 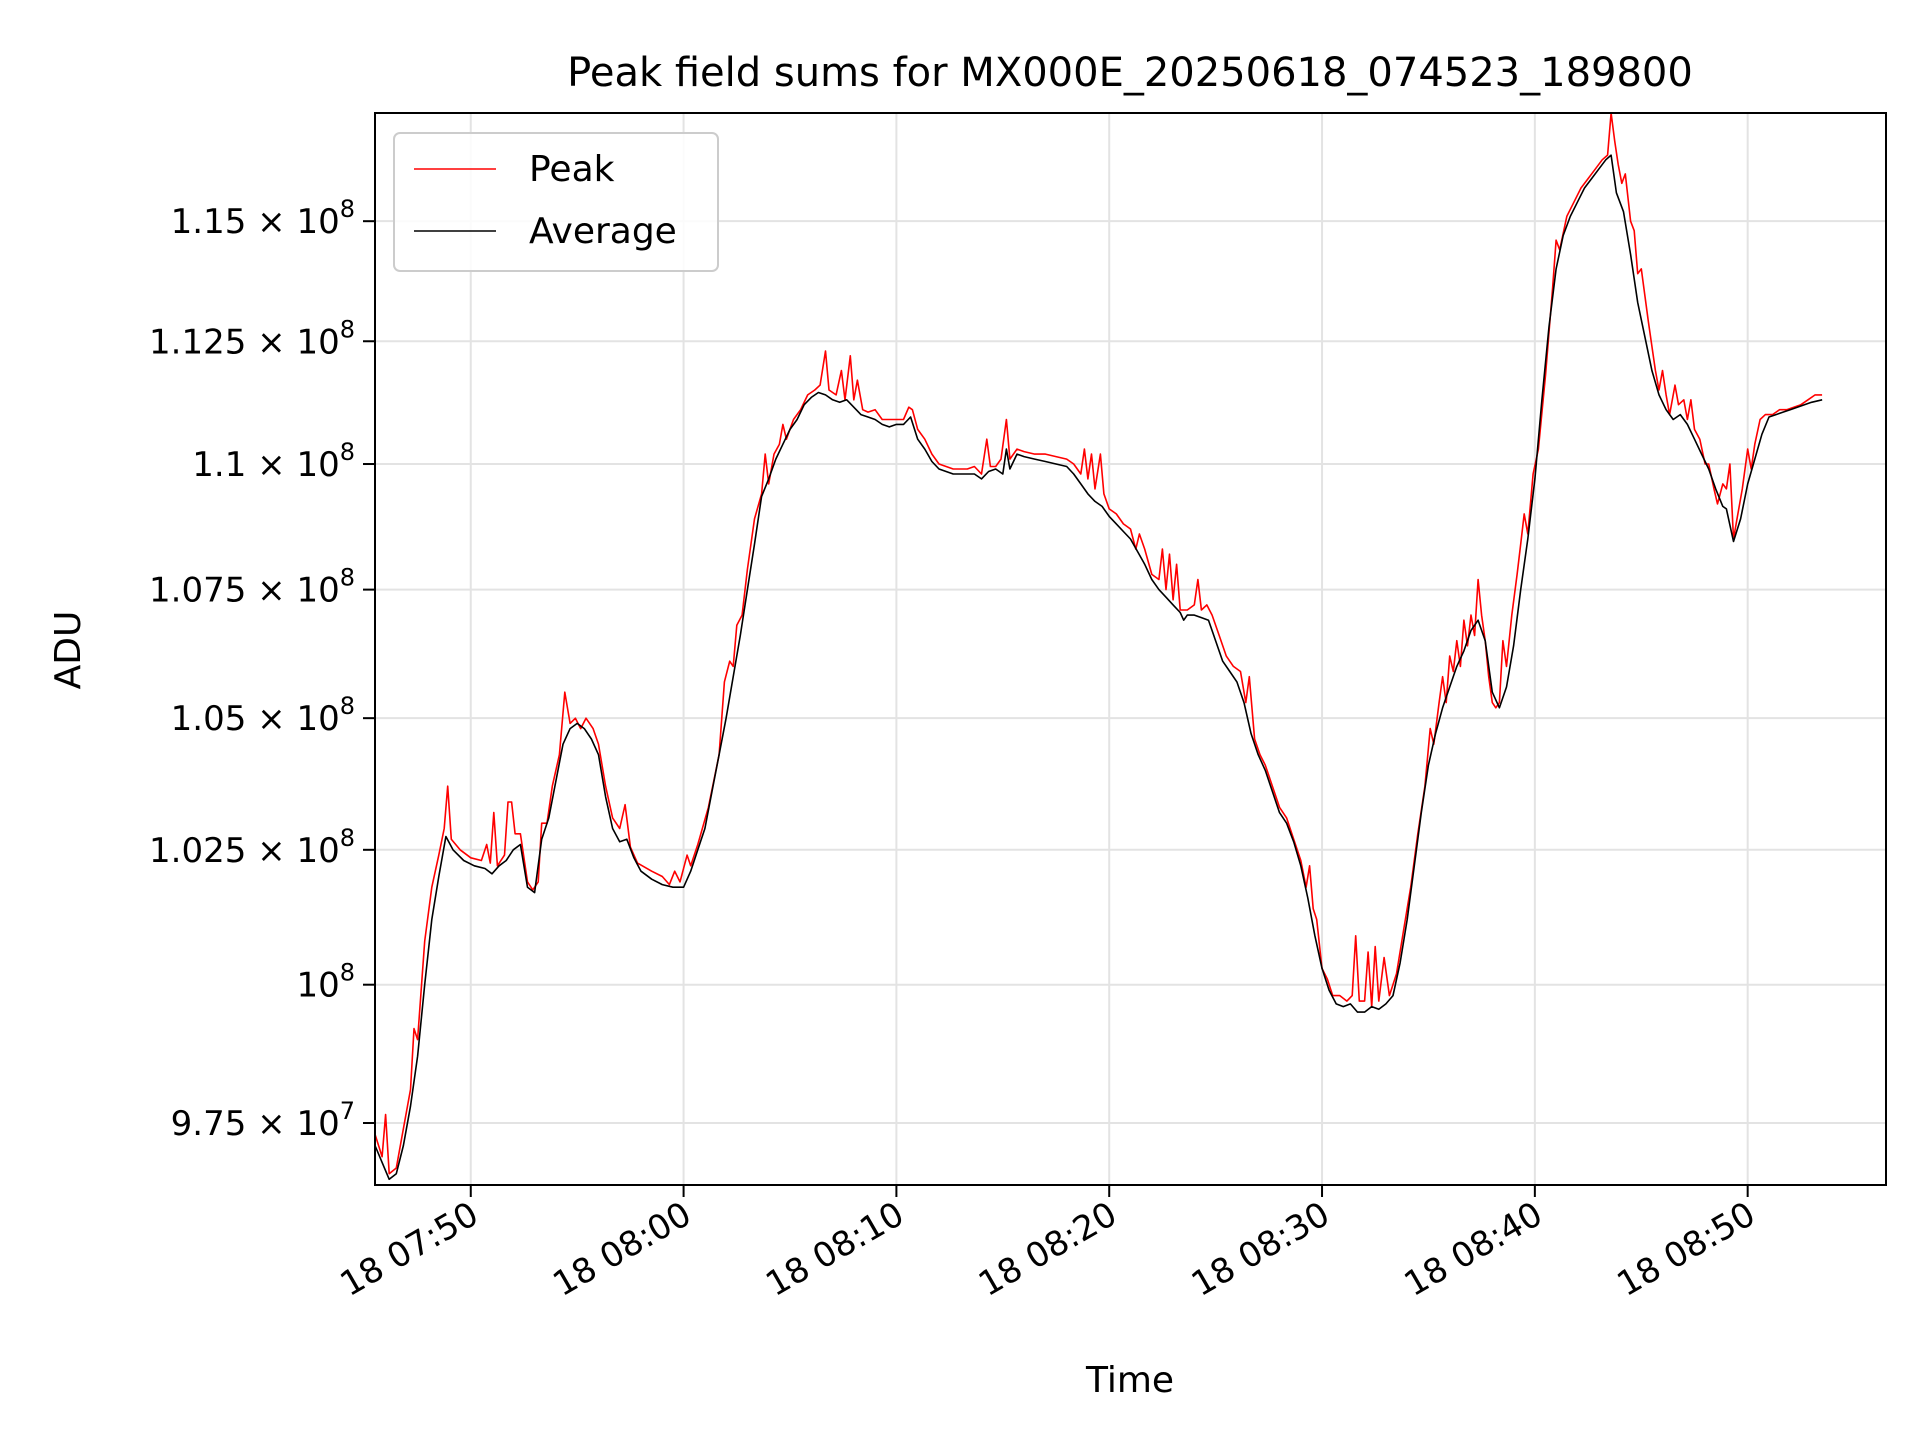 I want to click on y-axis-label: ADU, so click(x=68, y=650).